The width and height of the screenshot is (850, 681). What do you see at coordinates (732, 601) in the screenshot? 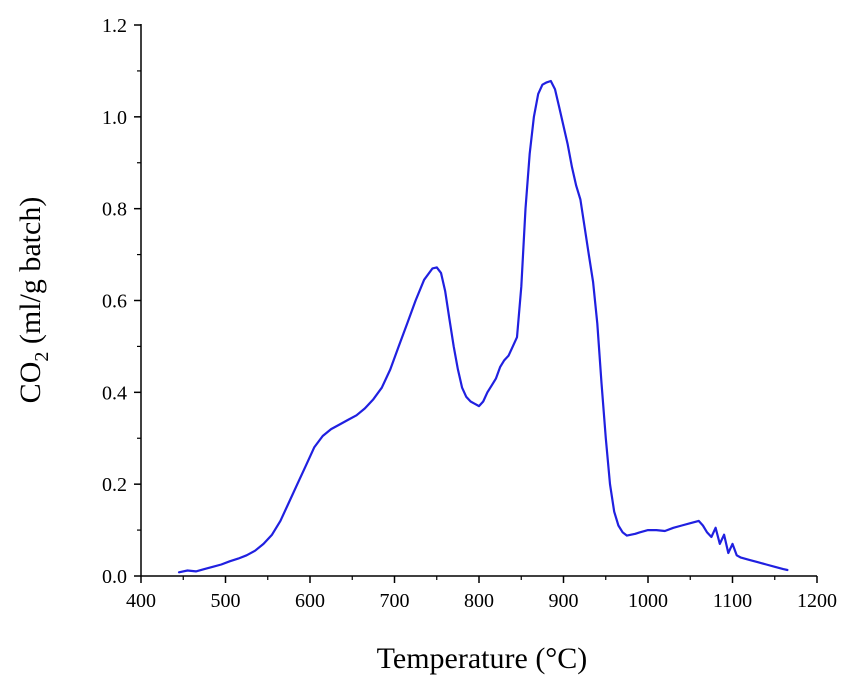
I see `x-tick-label: 1100` at bounding box center [732, 601].